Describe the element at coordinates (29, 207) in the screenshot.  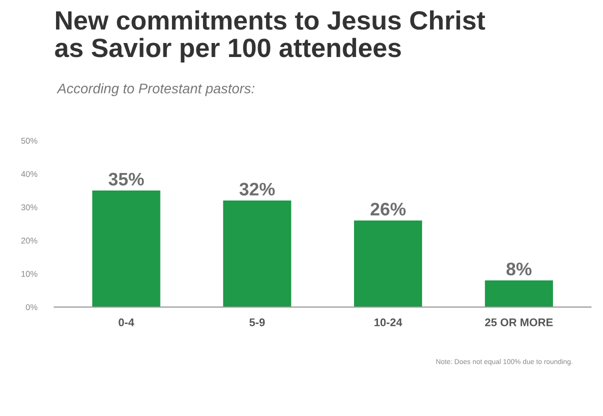
I see `y-tick-label: 30%` at that location.